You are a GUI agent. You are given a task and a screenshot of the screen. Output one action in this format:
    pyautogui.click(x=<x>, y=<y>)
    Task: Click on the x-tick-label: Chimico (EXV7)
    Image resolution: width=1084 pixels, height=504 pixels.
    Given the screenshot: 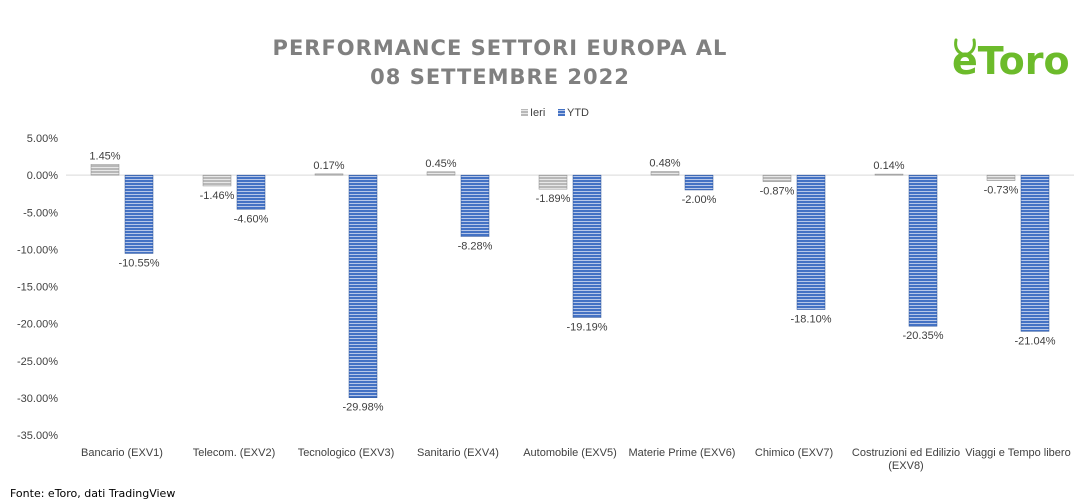 What is the action you would take?
    pyautogui.click(x=794, y=453)
    